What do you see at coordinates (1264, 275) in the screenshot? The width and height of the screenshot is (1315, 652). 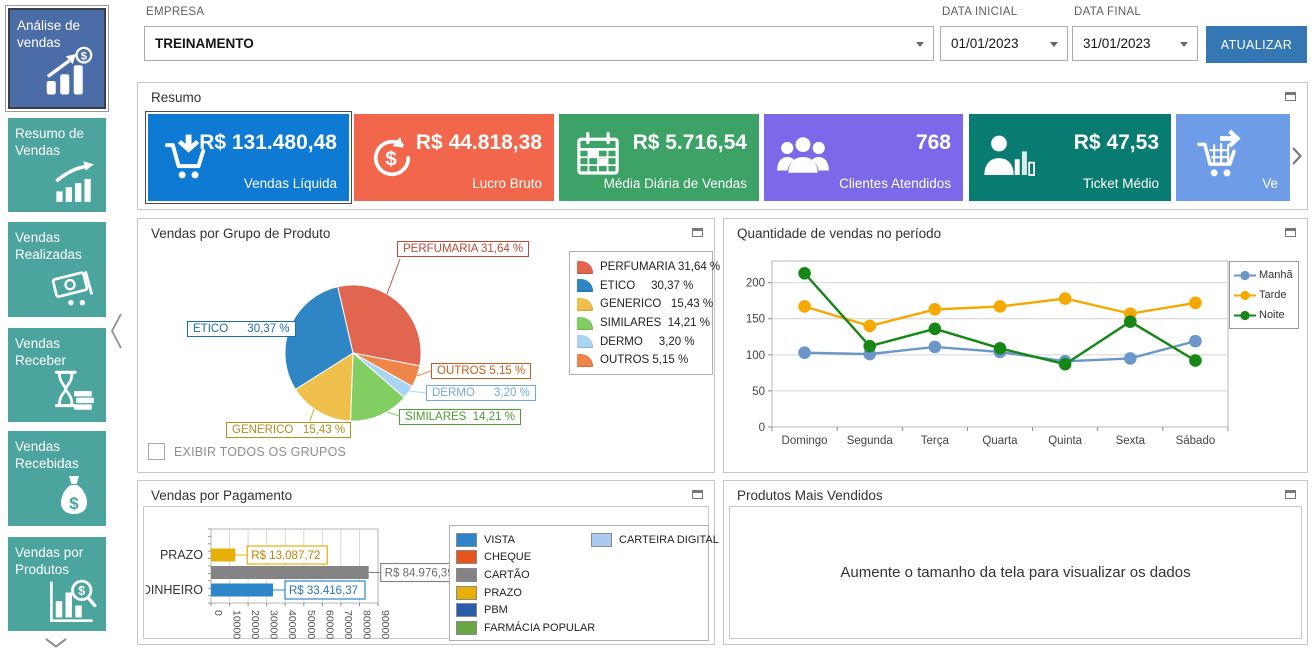 I see `legend-item: Manhã` at bounding box center [1264, 275].